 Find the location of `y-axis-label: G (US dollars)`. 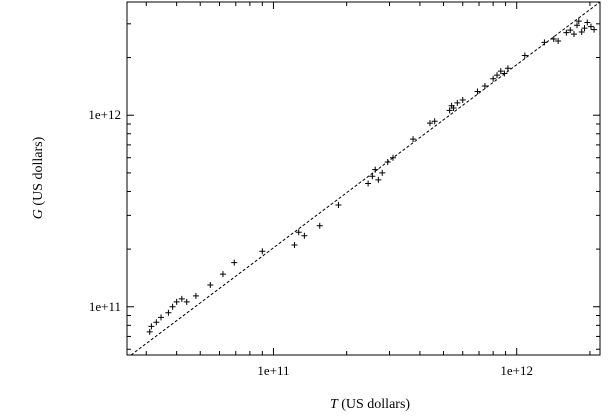

y-axis-label: G (US dollars) is located at coordinates (38, 177).